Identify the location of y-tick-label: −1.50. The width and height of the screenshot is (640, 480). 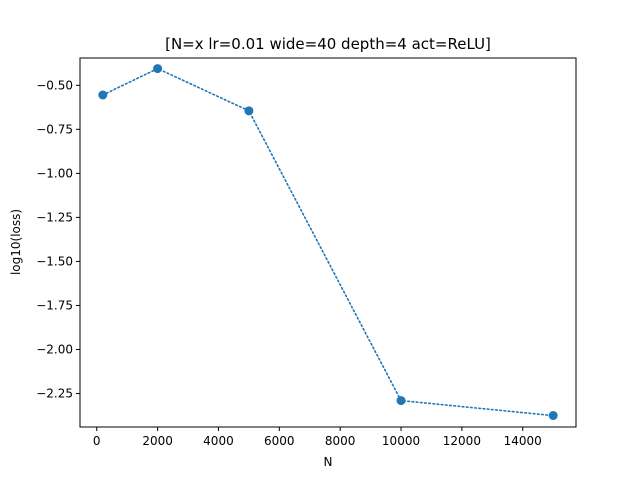
(54, 261).